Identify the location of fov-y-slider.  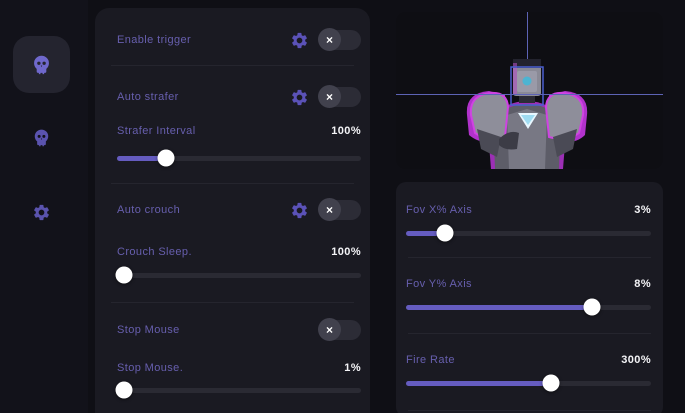
(528, 307).